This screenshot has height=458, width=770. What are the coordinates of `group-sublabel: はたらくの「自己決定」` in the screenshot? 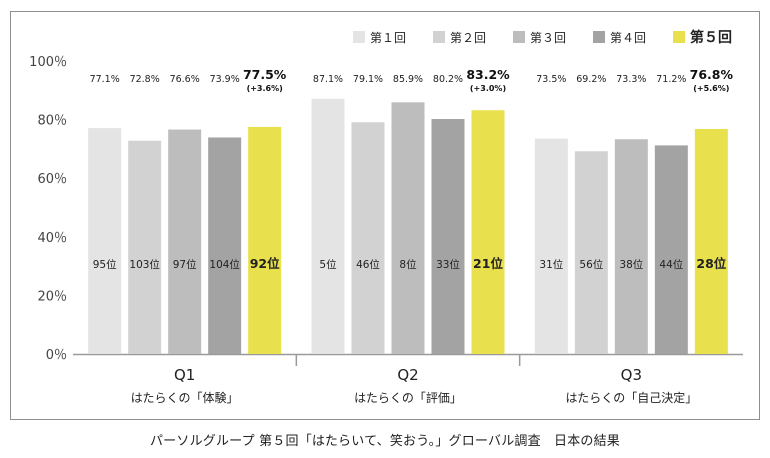 It's located at (631, 397).